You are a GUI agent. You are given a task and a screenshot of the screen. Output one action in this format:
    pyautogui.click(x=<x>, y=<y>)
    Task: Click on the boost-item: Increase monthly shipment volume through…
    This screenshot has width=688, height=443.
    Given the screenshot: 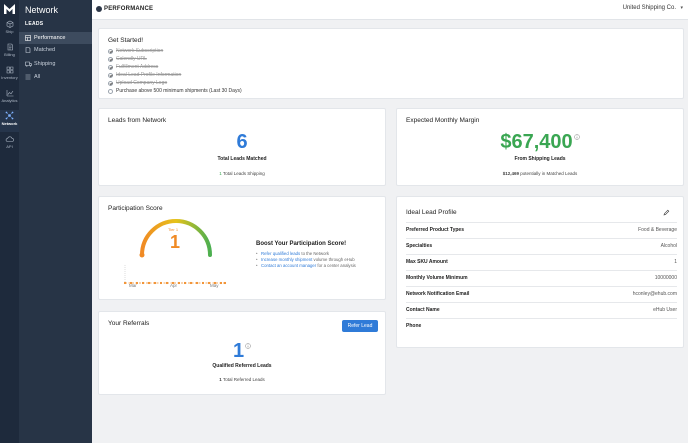 What is the action you would take?
    pyautogui.click(x=306, y=260)
    